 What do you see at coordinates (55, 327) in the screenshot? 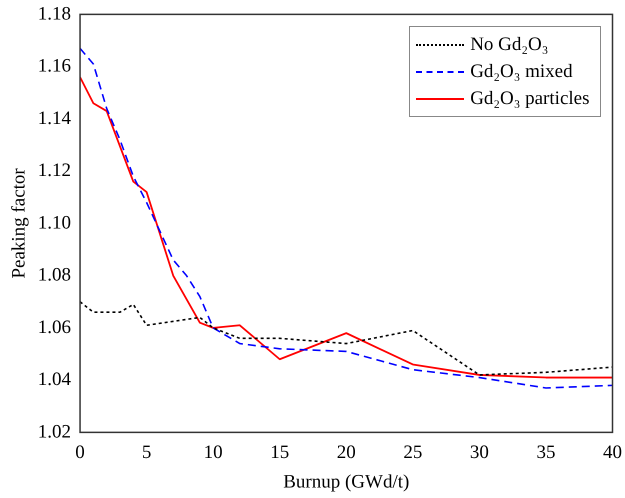
I see `y-tick-label: 1.06` at bounding box center [55, 327].